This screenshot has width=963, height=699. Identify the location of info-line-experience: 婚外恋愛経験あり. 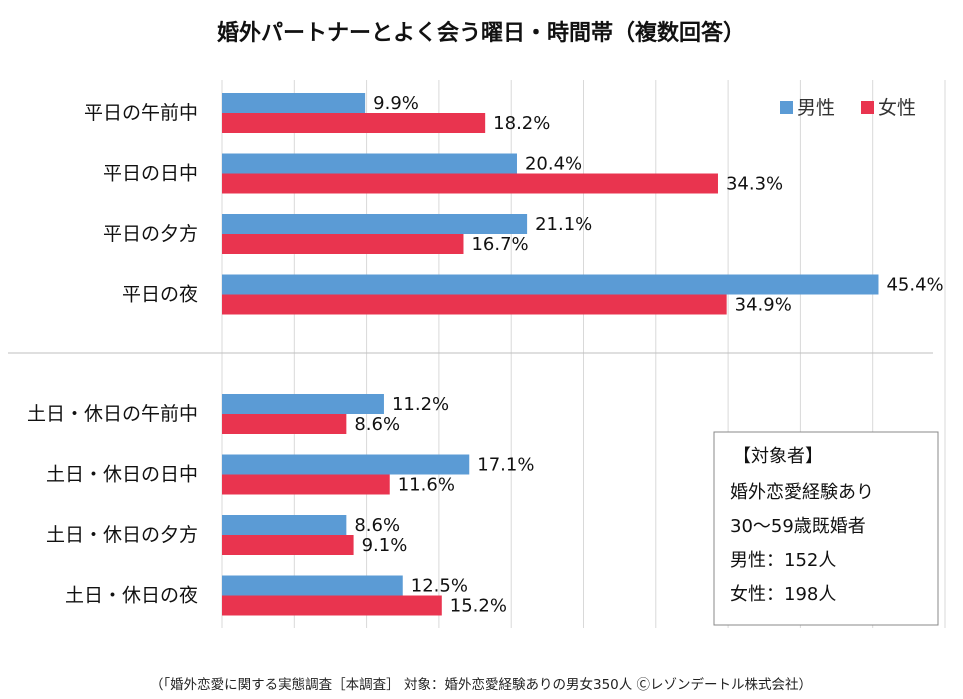
(802, 492).